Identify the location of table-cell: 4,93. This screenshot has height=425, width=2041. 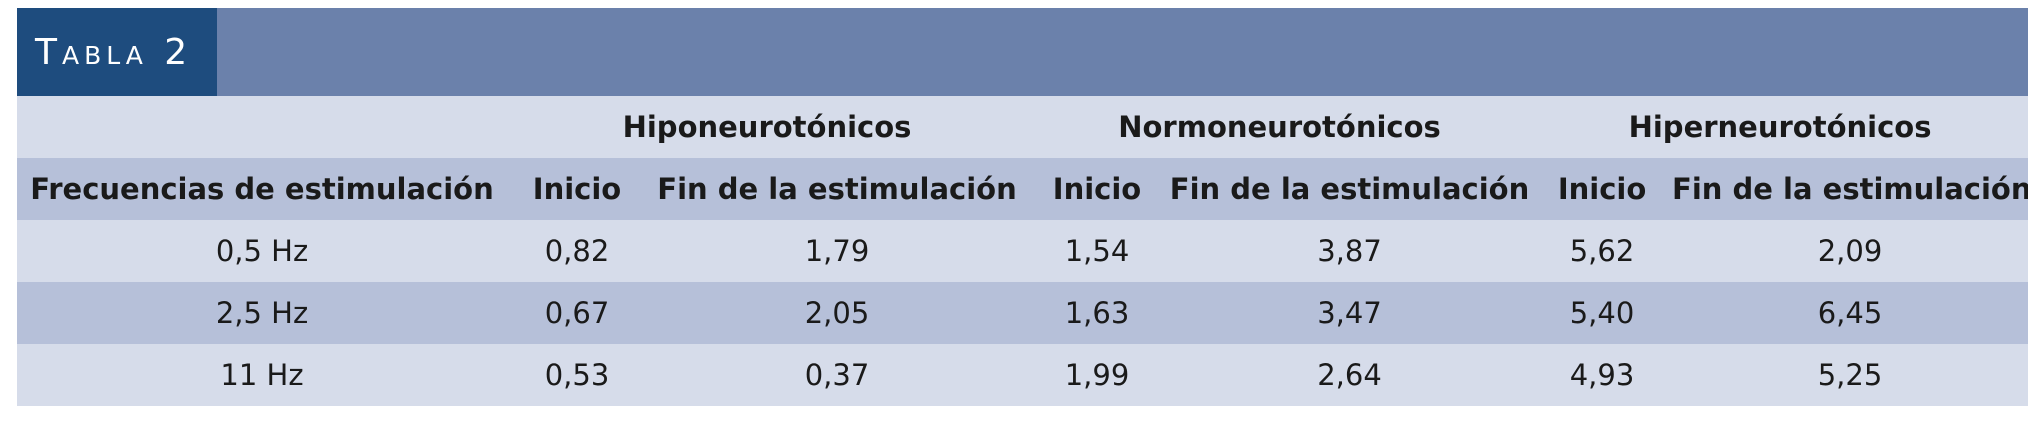
(1602, 375).